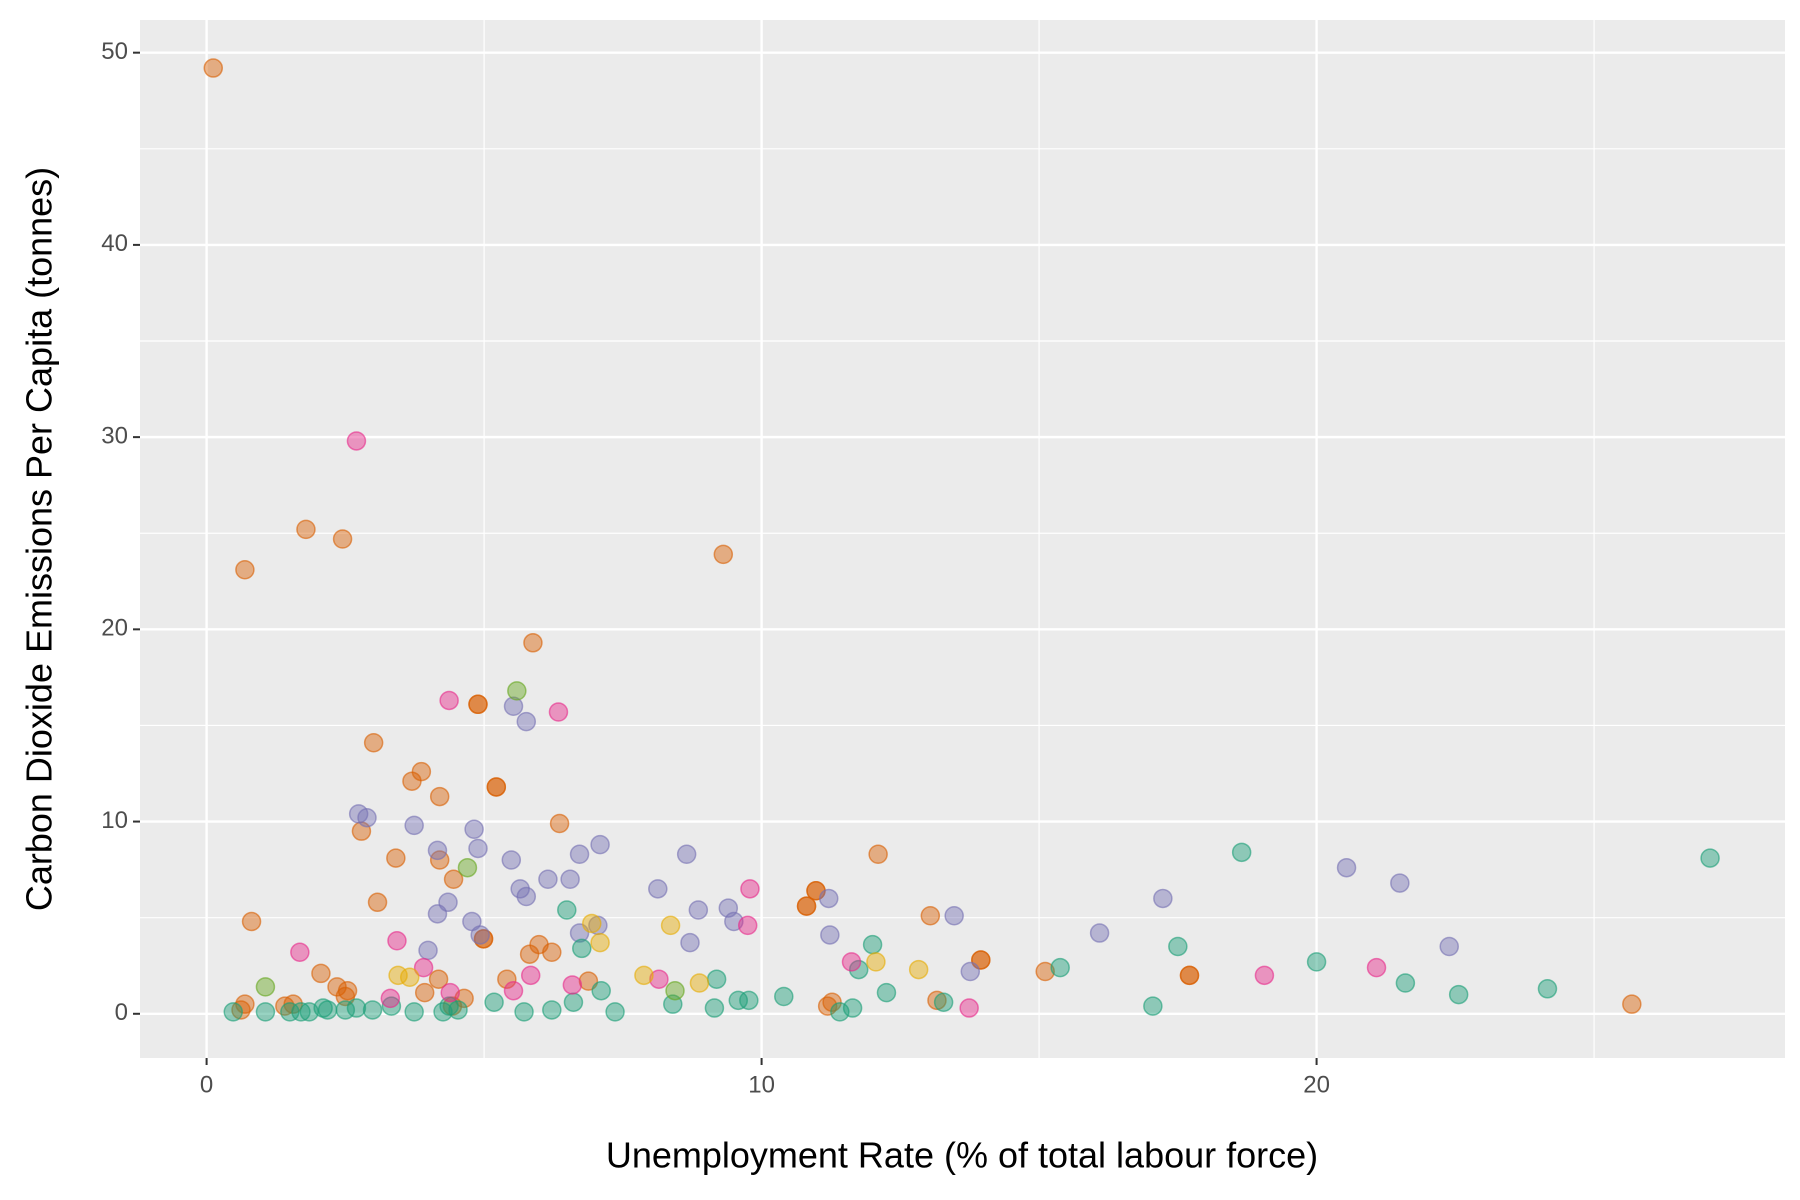 The width and height of the screenshot is (1800, 1200). I want to click on y-tick-label: 0, so click(121, 1012).